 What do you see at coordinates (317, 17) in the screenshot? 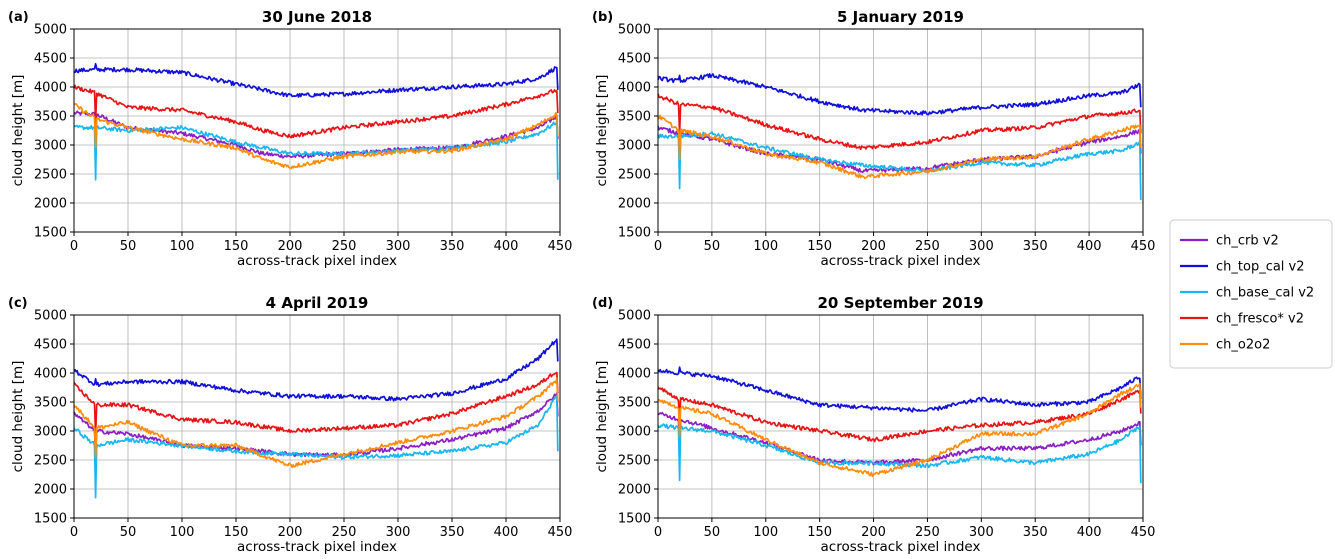
I see `panel-title: 30 June 2018` at bounding box center [317, 17].